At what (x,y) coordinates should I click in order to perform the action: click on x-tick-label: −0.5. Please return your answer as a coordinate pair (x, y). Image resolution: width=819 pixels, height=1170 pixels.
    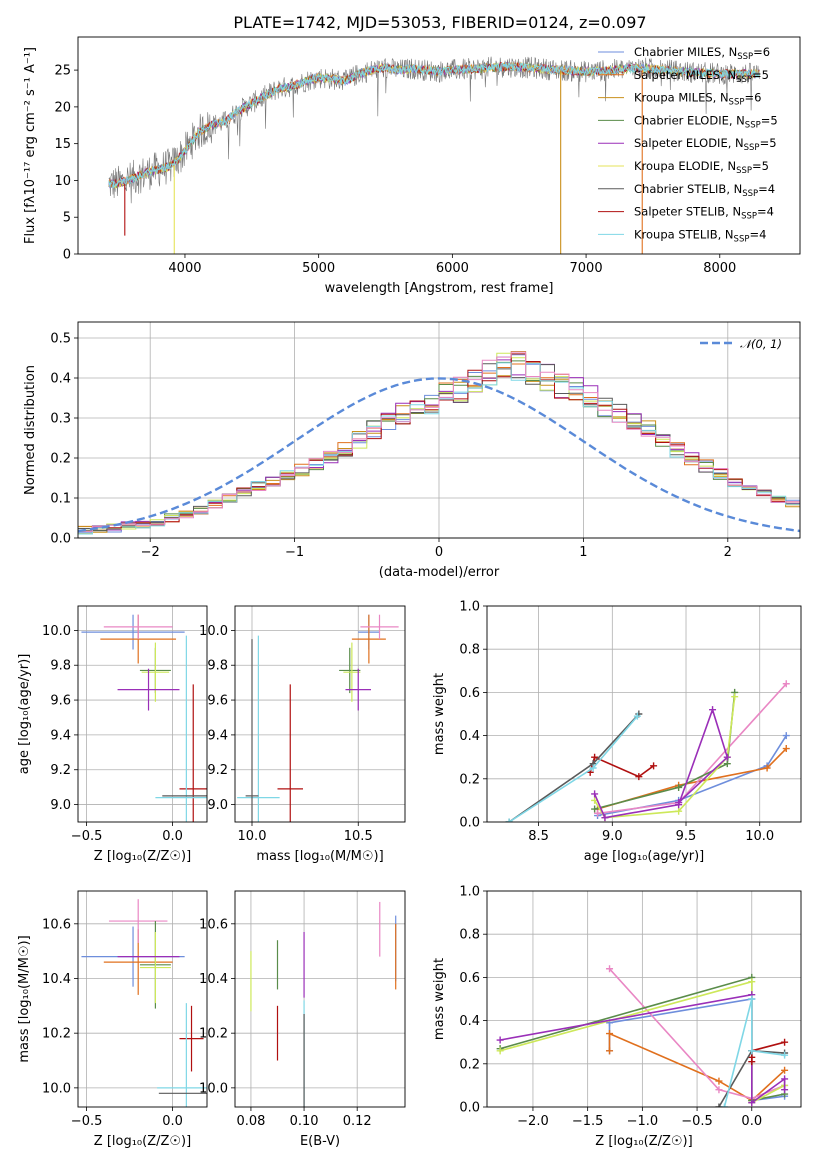
    Looking at the image, I should click on (87, 1121).